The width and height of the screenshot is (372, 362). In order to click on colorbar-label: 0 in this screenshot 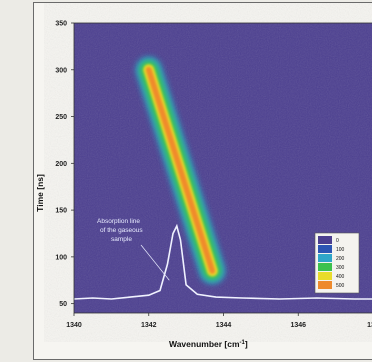, I will do `click(337, 241)`.